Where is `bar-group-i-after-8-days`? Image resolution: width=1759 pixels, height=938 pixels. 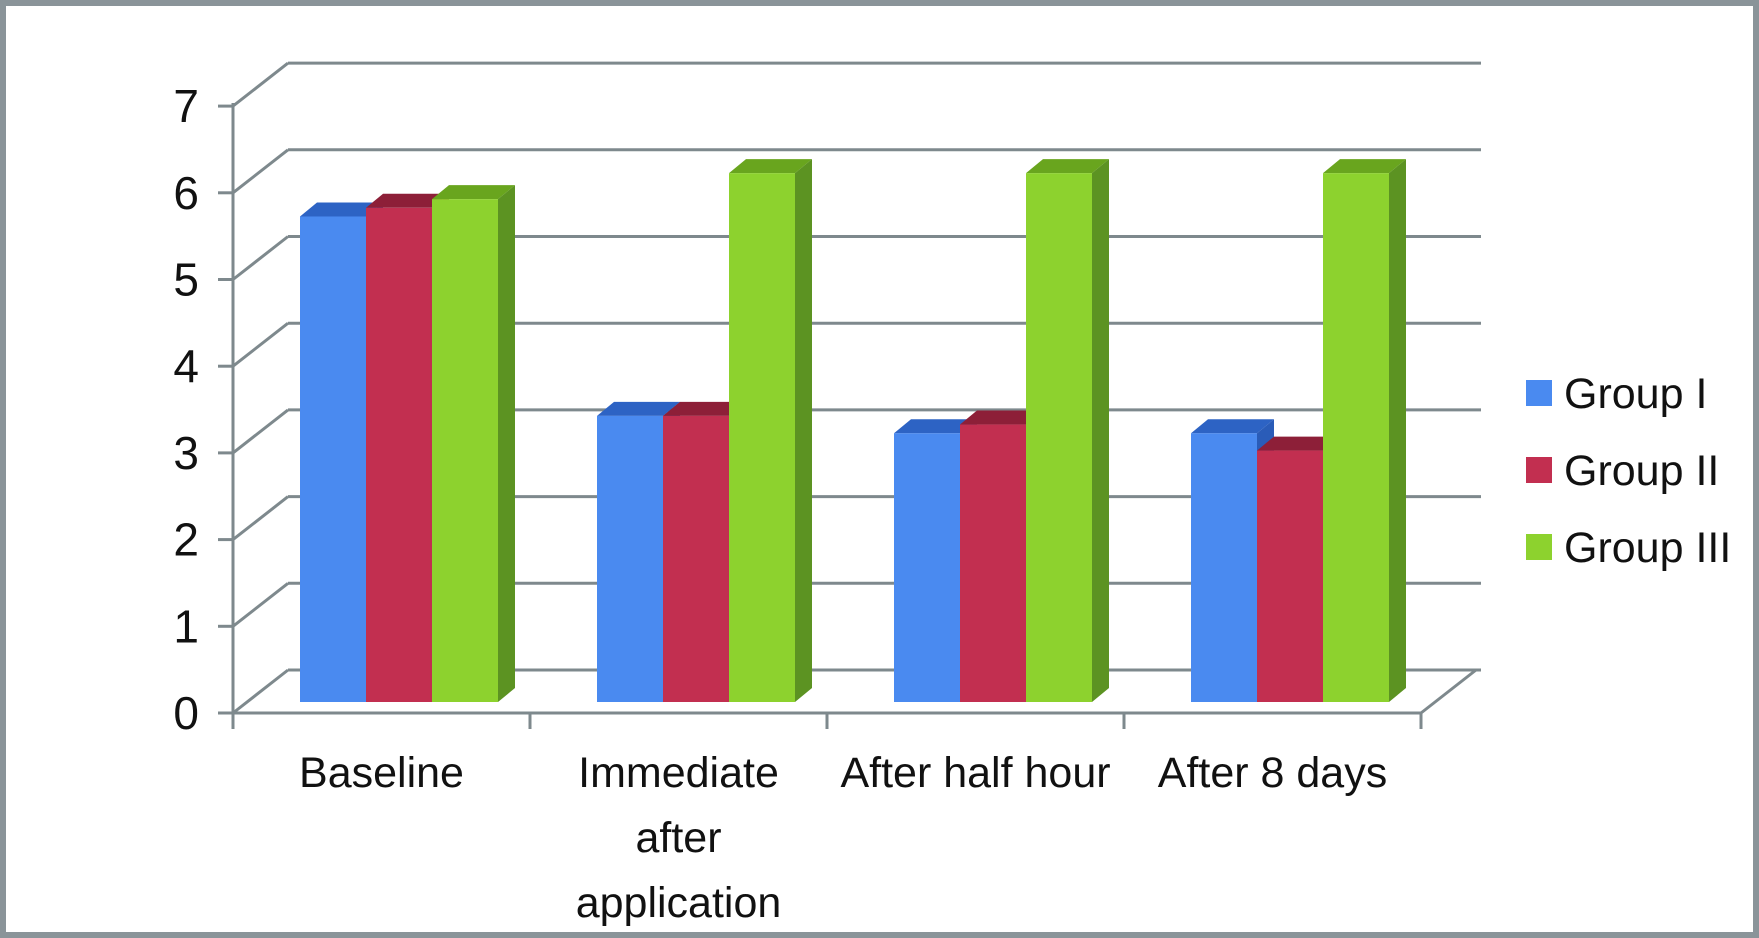 bar-group-i-after-8-days is located at coordinates (1224, 567).